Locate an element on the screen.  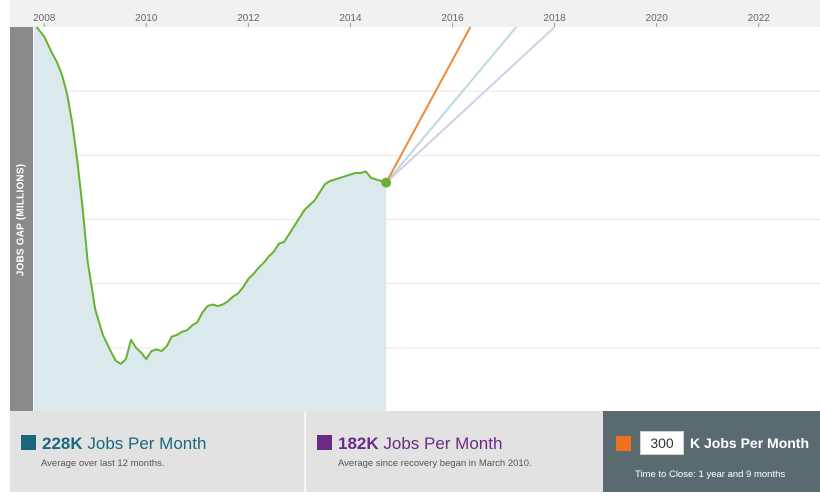
x-tick-label: 2016 is located at coordinates (452, 18).